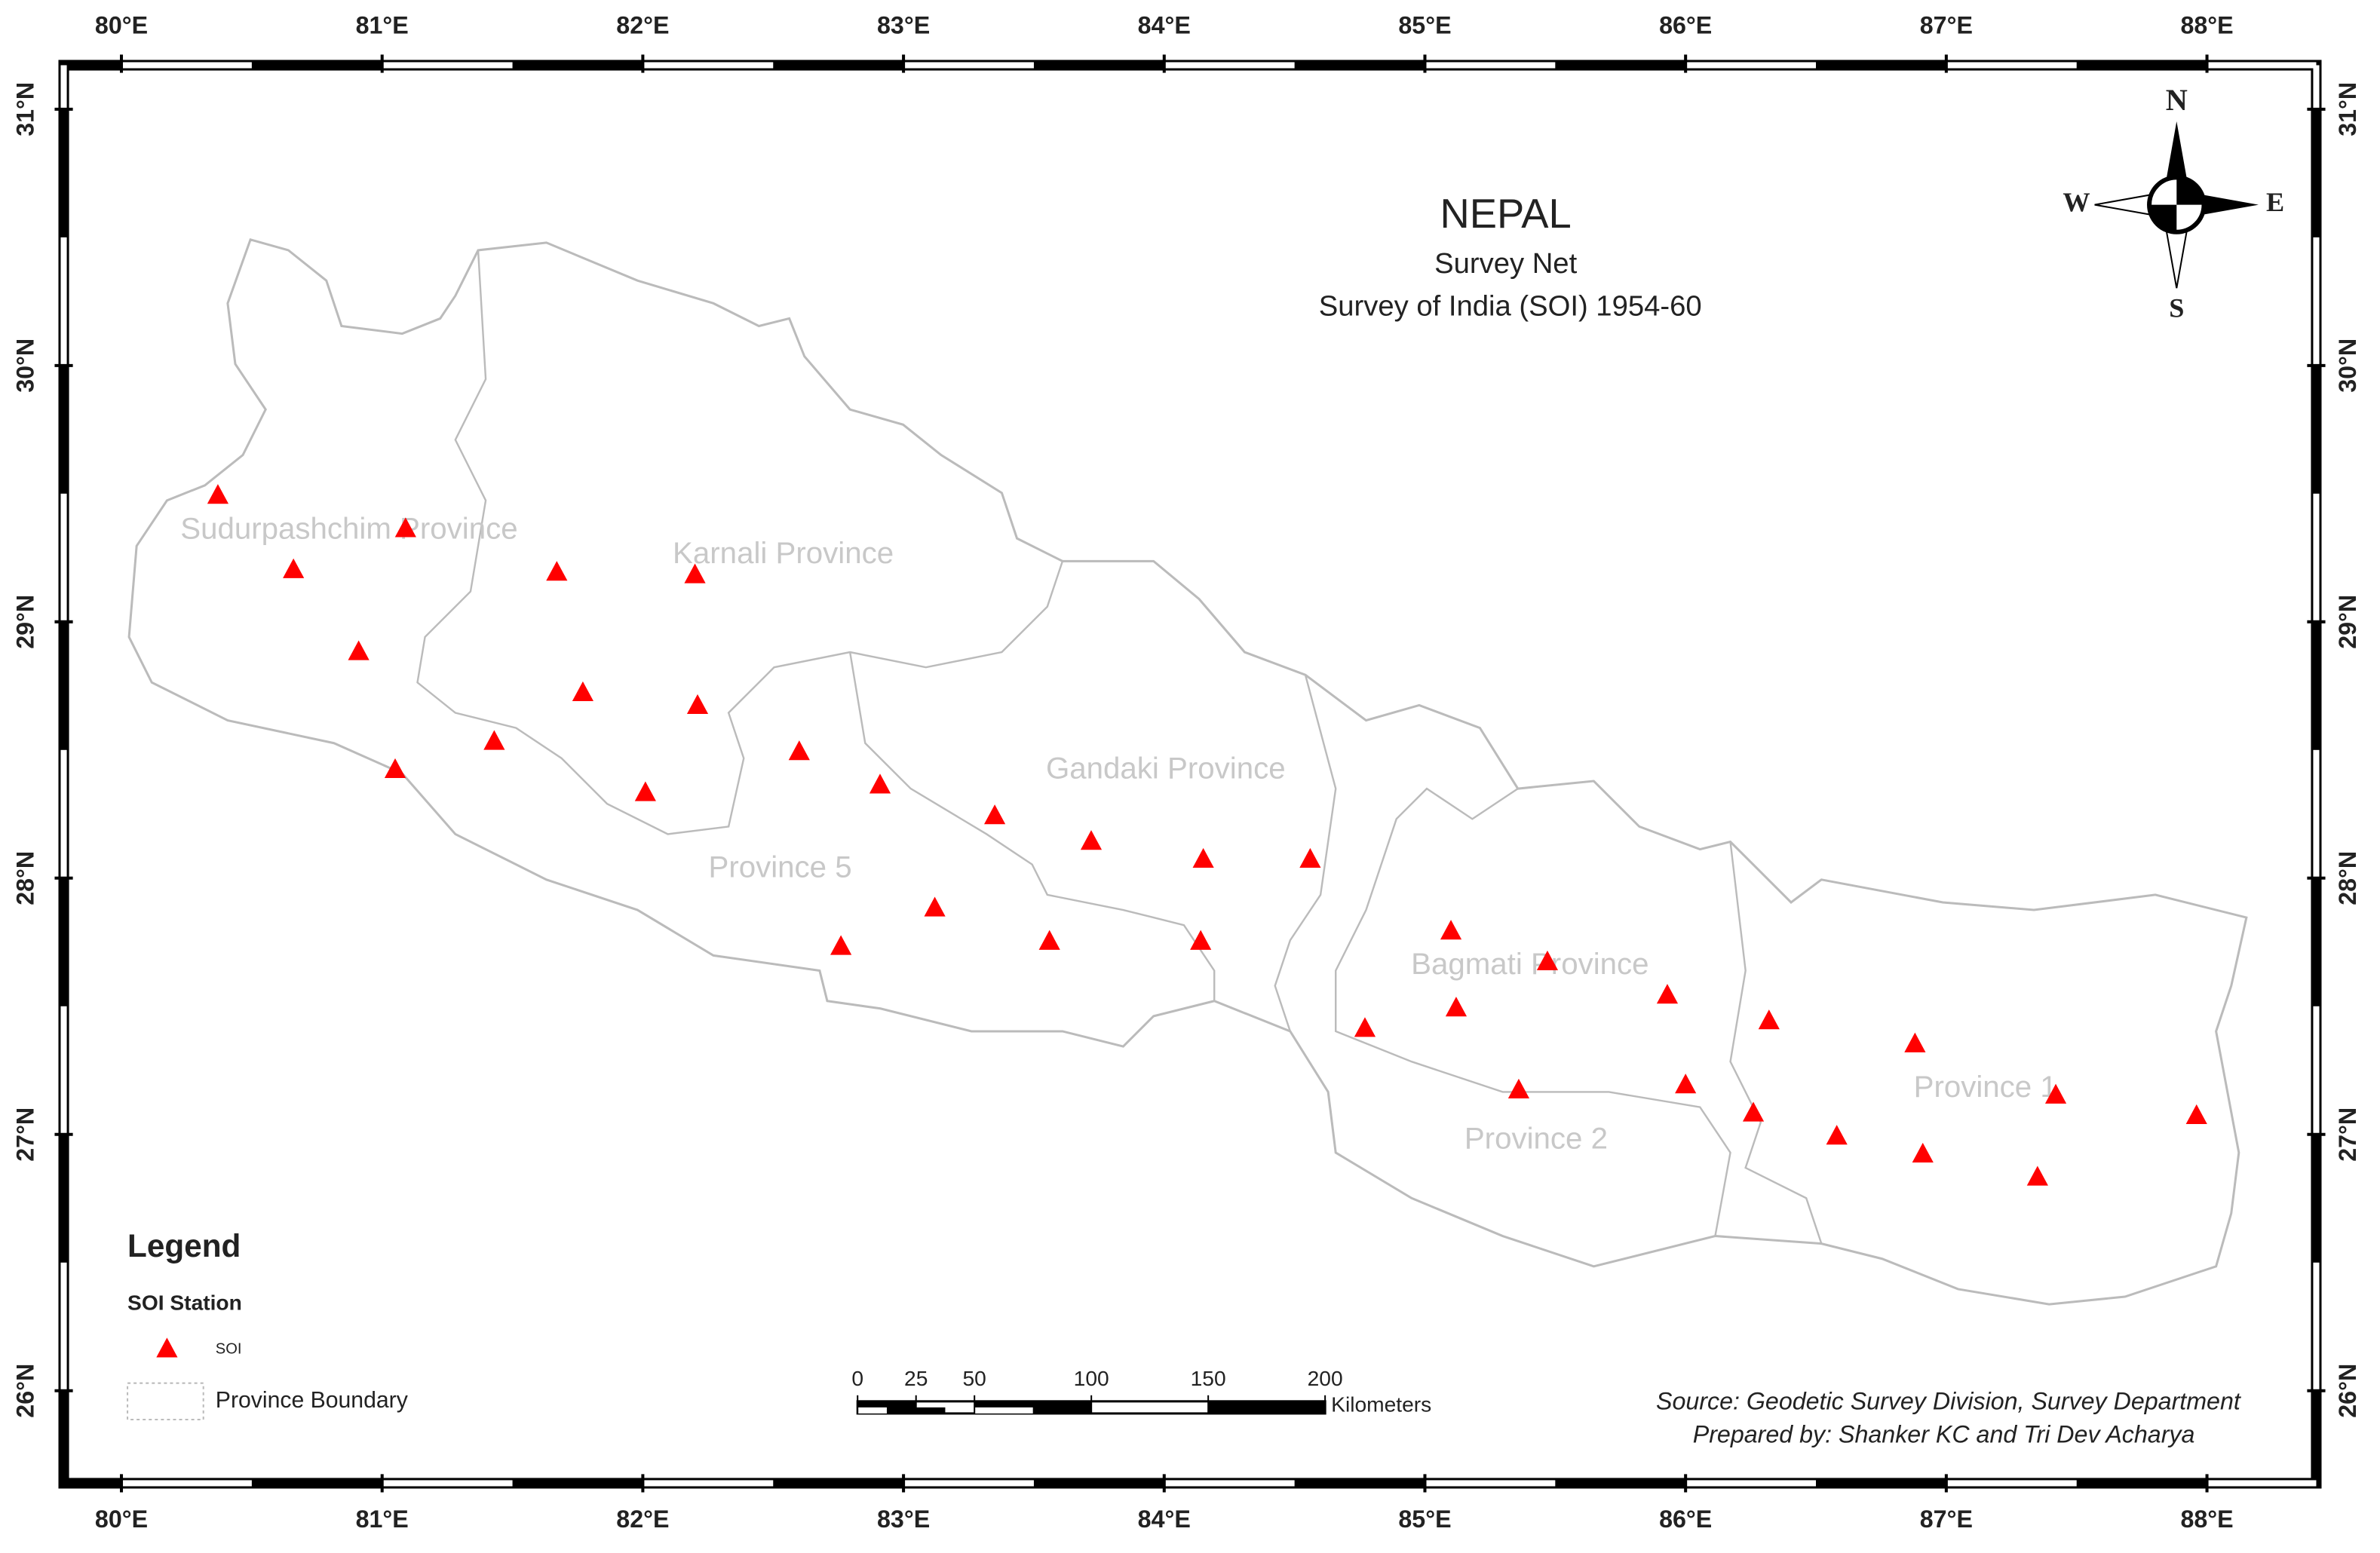 The height and width of the screenshot is (1553, 2380). What do you see at coordinates (122, 1519) in the screenshot?
I see `lon-label: 80°E` at bounding box center [122, 1519].